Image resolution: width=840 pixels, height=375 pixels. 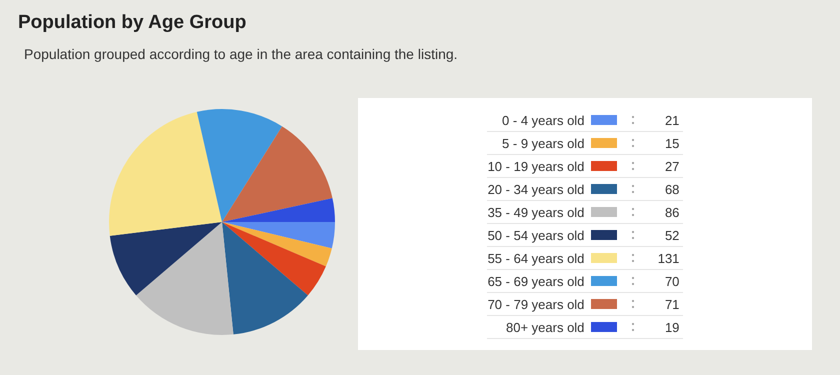 What do you see at coordinates (536, 189) in the screenshot?
I see `legend-label: 20 - 34 years old` at bounding box center [536, 189].